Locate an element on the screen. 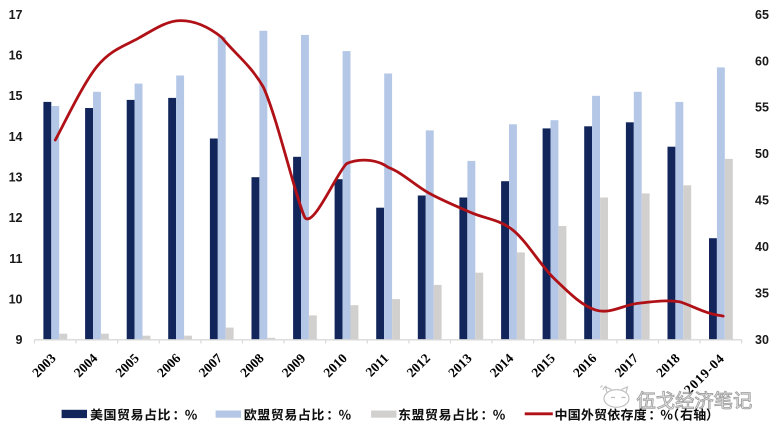  svg-text: 10 is located at coordinates (16, 299).